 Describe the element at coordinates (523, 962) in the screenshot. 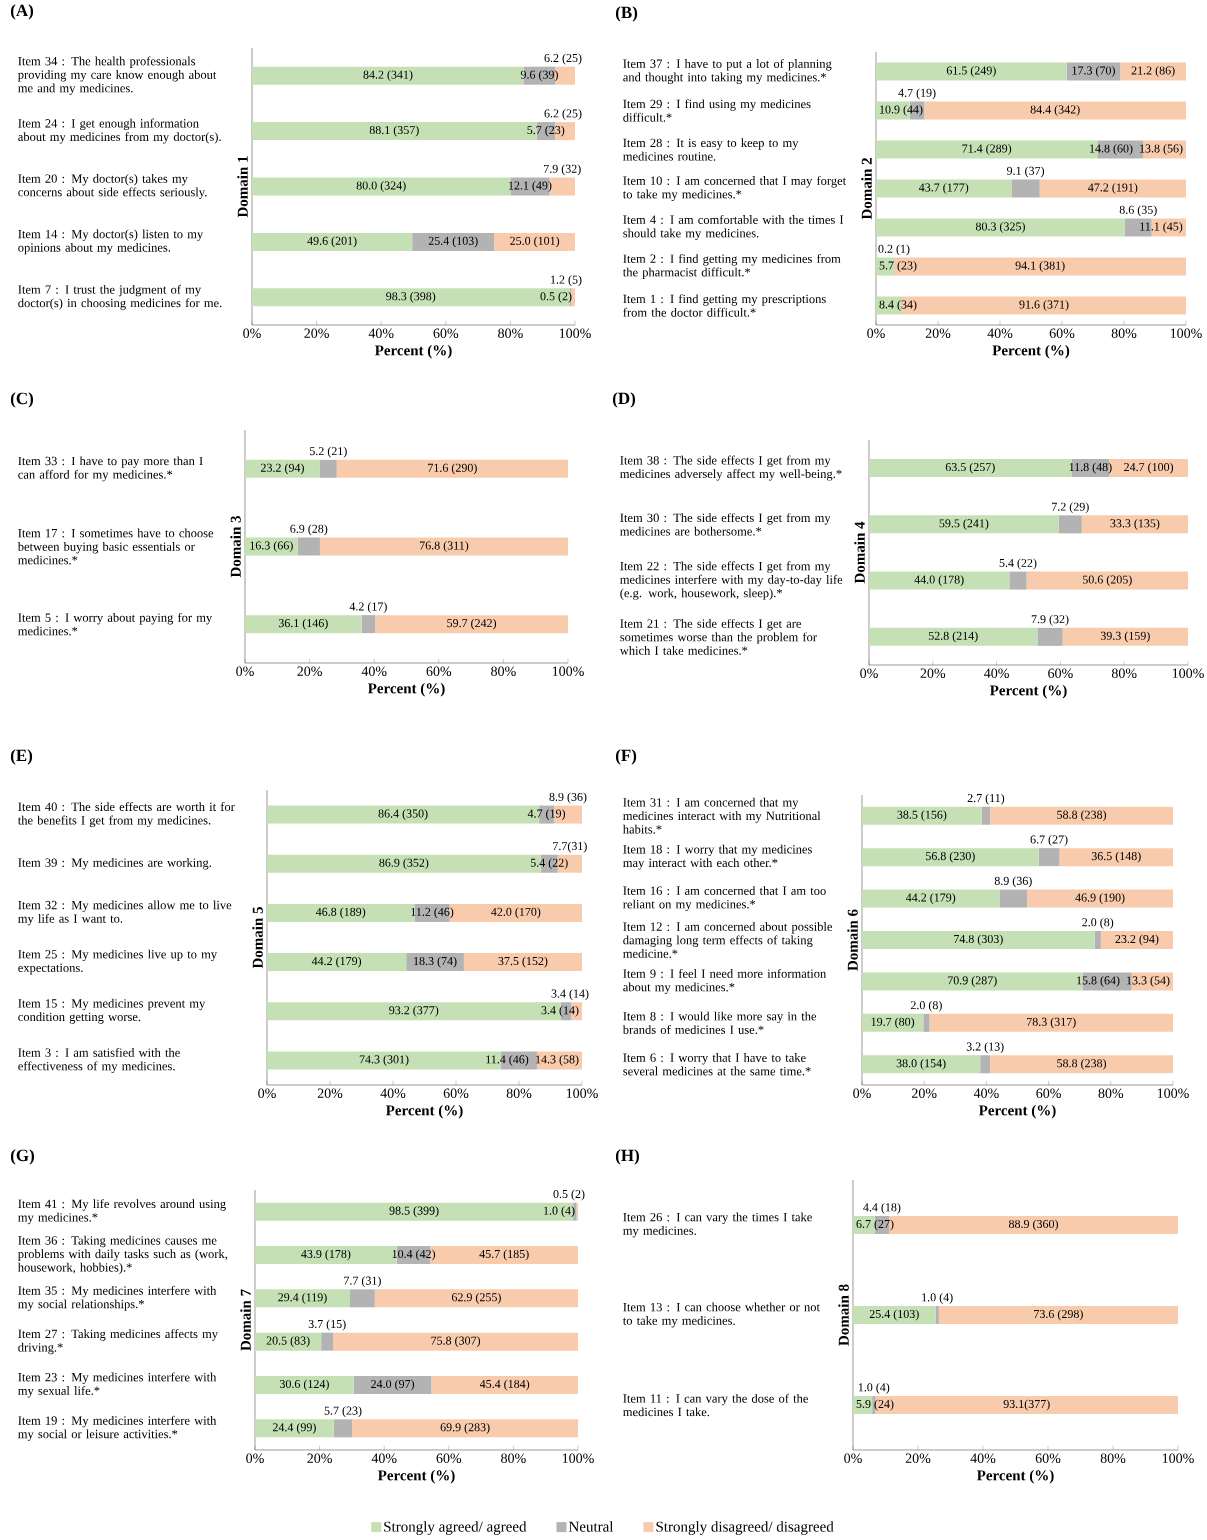

I see `data-label: 37.5 (152)` at that location.